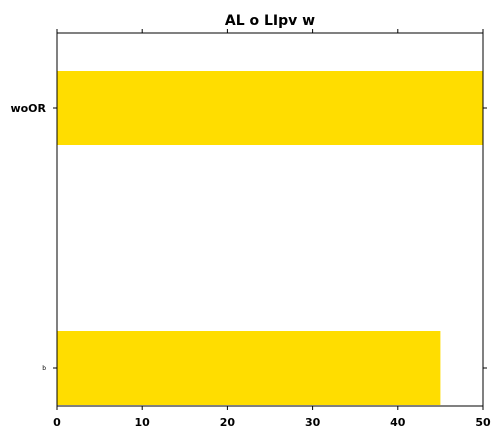 The image size is (504, 441). I want to click on y-tick-label-b: b, so click(44, 368).